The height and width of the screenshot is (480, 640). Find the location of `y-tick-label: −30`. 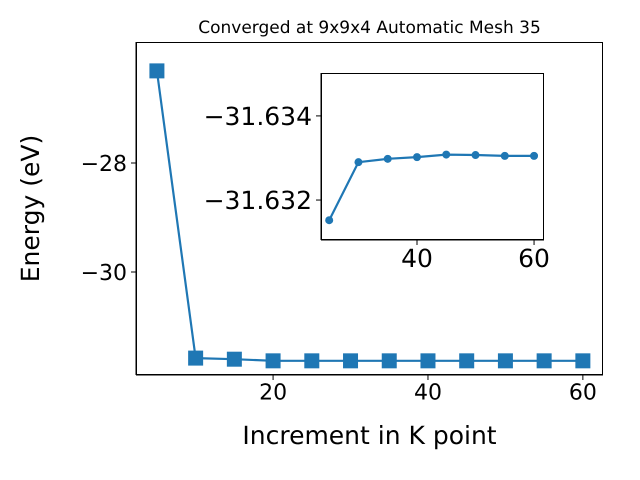

y-tick-label: −30 is located at coordinates (103, 273).